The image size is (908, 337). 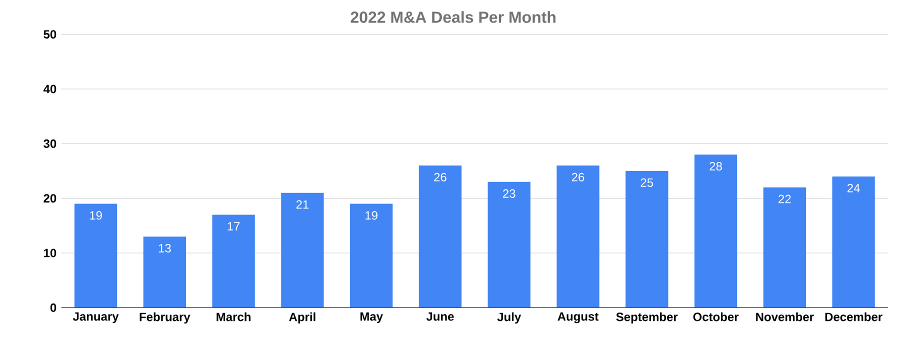 What do you see at coordinates (302, 204) in the screenshot?
I see `data-label: 21` at bounding box center [302, 204].